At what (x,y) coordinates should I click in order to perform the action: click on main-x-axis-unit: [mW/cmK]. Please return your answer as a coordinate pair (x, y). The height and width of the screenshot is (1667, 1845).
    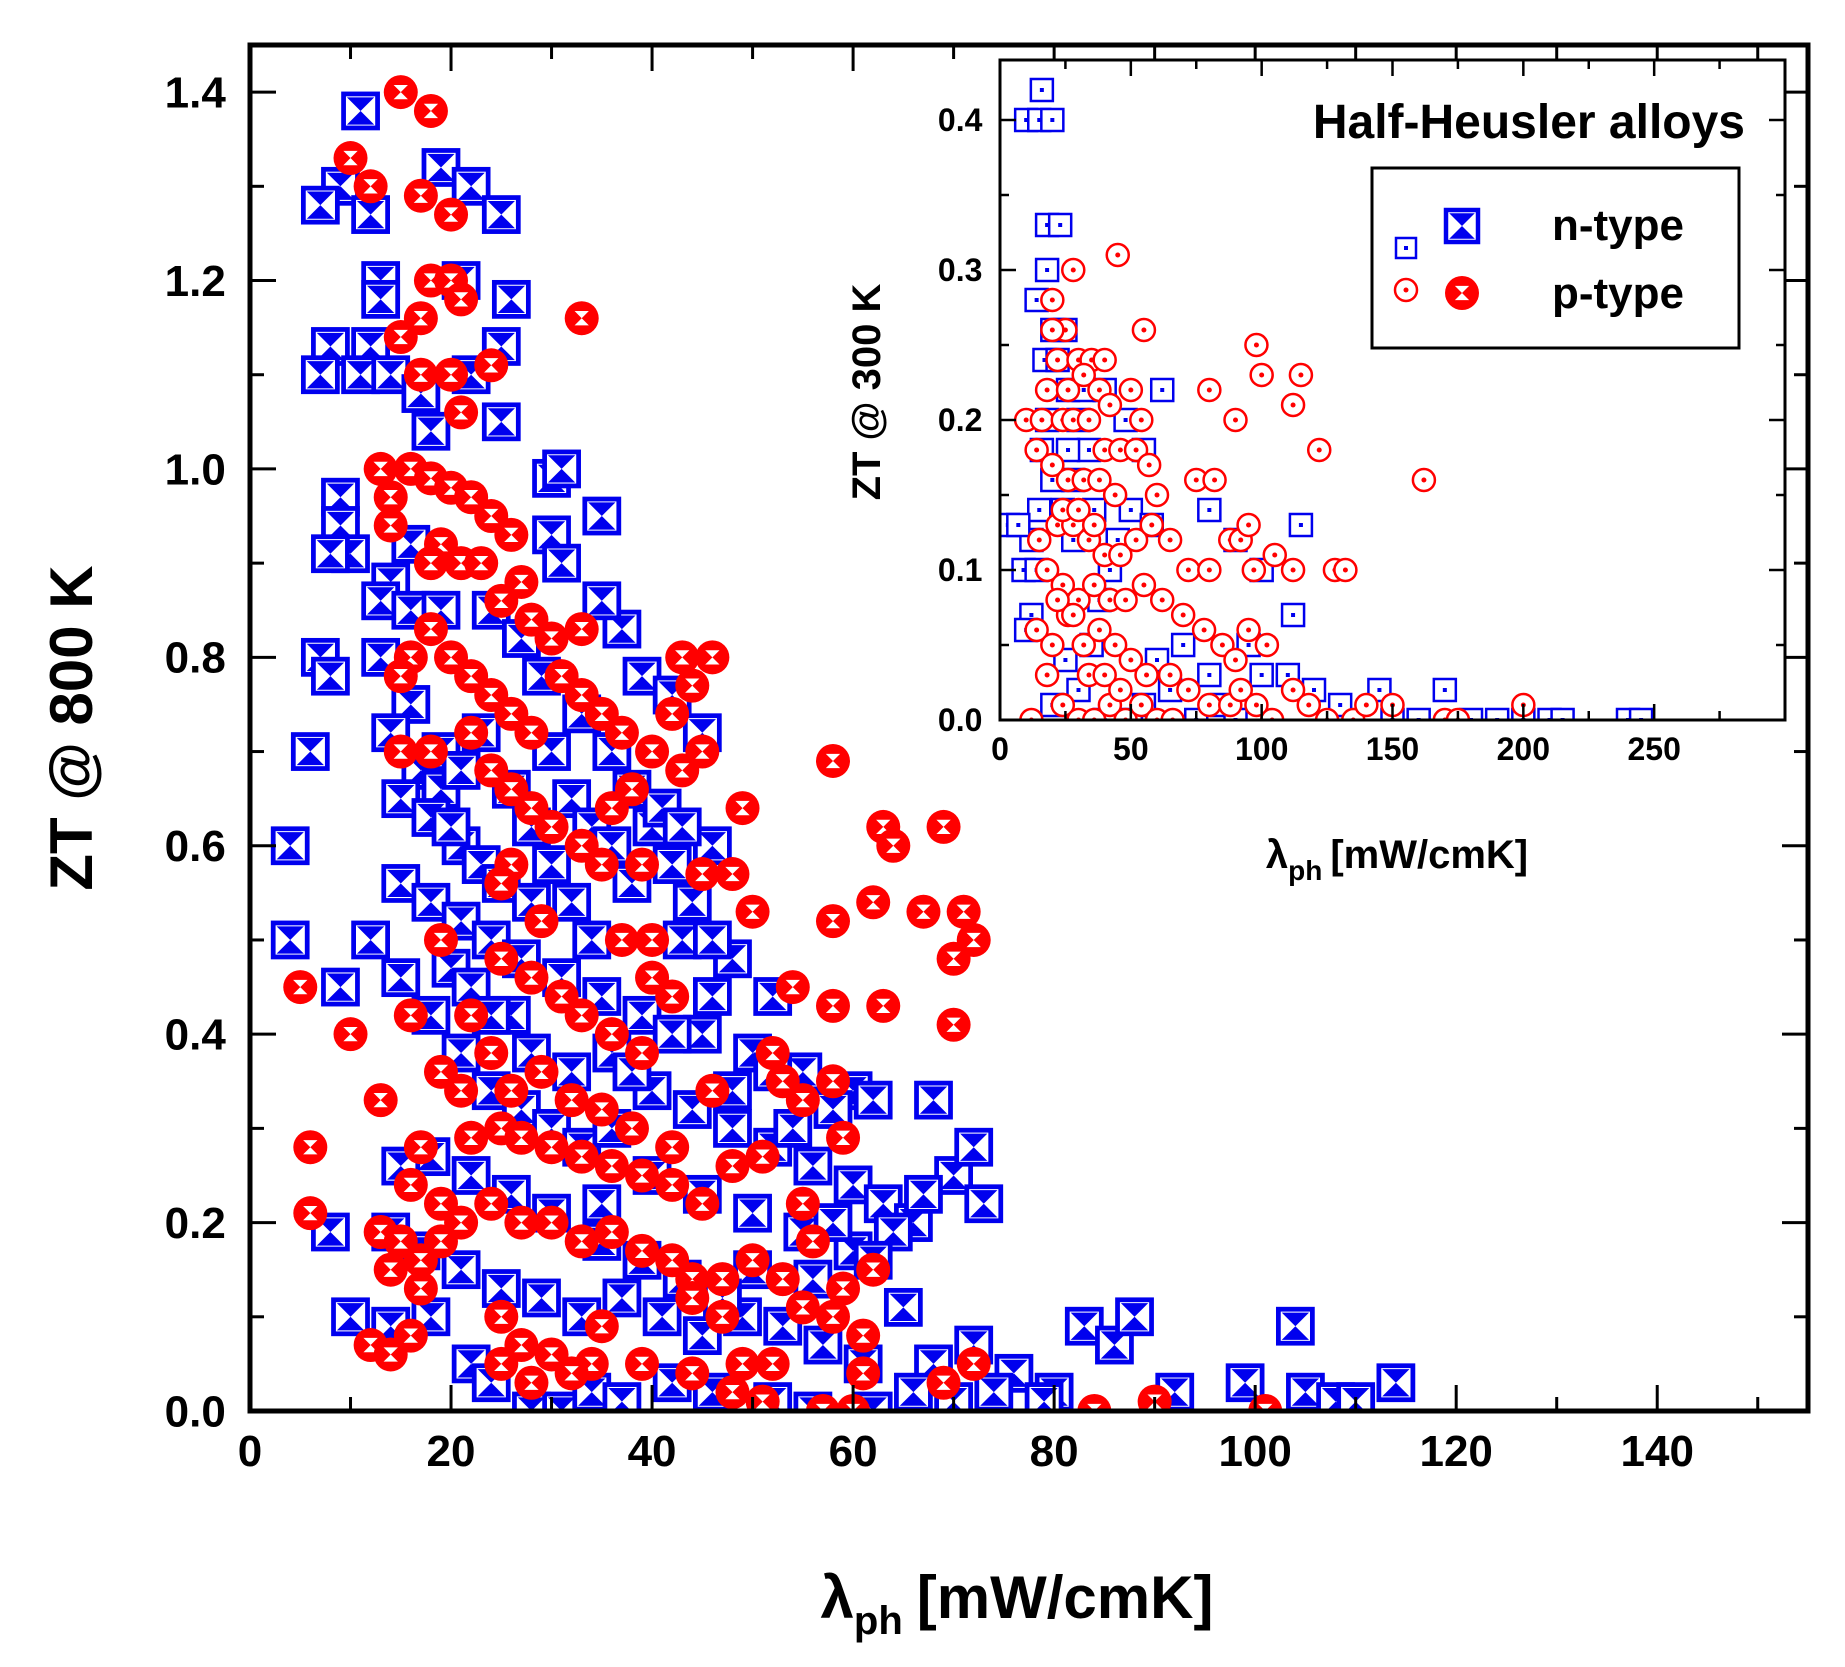
    Looking at the image, I should click on (1065, 1597).